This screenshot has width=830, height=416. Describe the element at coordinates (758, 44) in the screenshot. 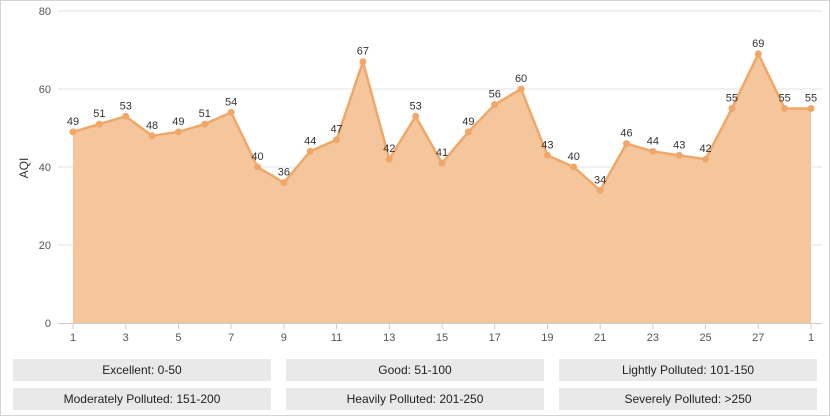

I see `data-label: 69` at that location.